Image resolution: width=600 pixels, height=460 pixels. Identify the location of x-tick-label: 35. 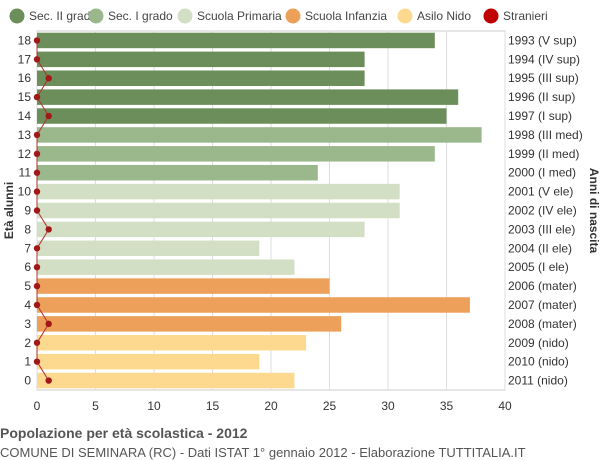
(447, 406).